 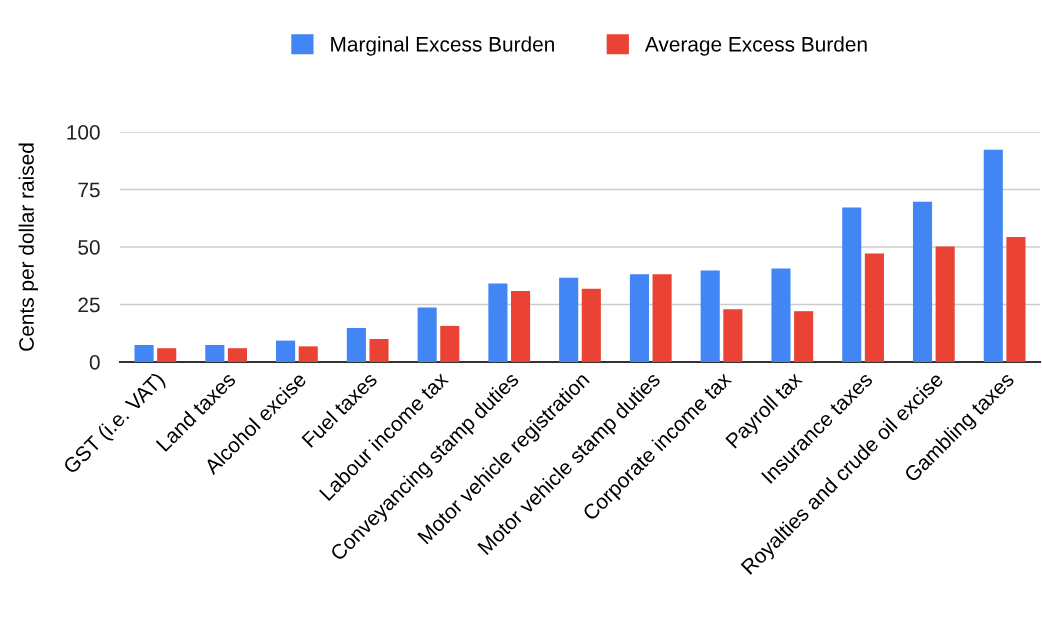 What do you see at coordinates (28, 247) in the screenshot?
I see `y-axis-title: Cents per dollar raised` at bounding box center [28, 247].